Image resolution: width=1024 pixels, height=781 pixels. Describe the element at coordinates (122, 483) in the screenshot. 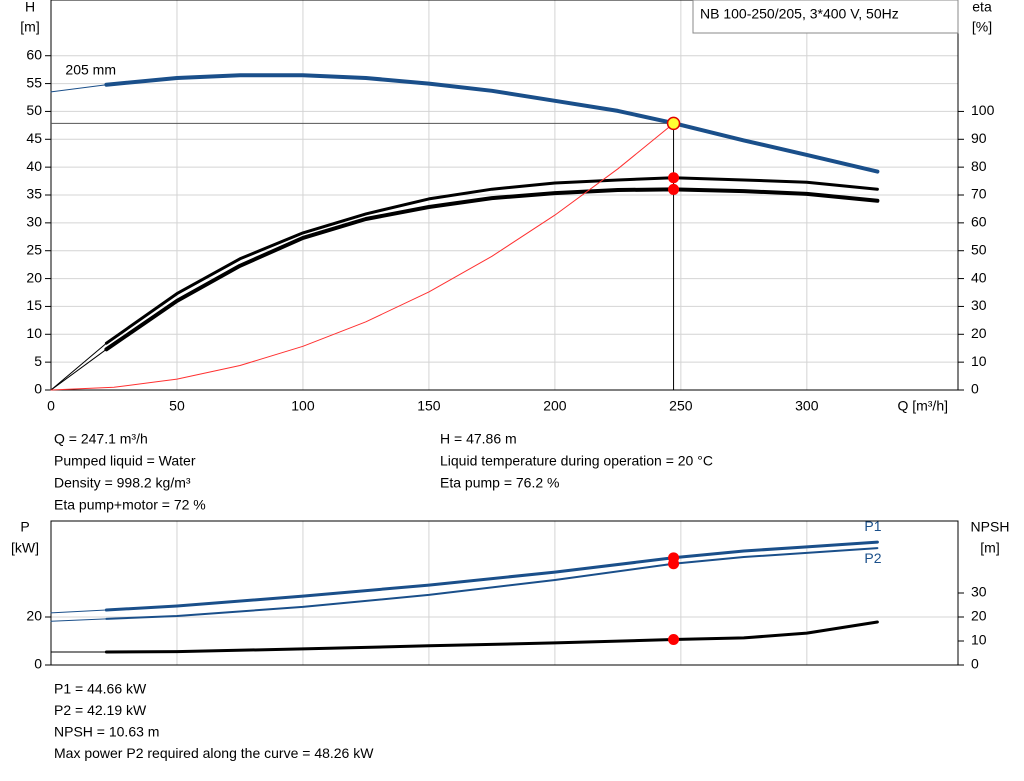

I see `info-line: Density = 998.2 kg/m³` at that location.